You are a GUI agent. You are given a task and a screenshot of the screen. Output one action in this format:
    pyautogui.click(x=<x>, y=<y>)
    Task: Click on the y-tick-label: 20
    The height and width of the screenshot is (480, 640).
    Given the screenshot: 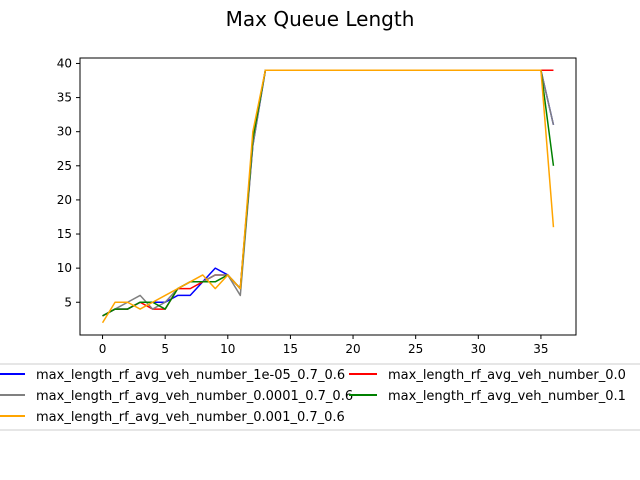 What is the action you would take?
    pyautogui.click(x=64, y=200)
    